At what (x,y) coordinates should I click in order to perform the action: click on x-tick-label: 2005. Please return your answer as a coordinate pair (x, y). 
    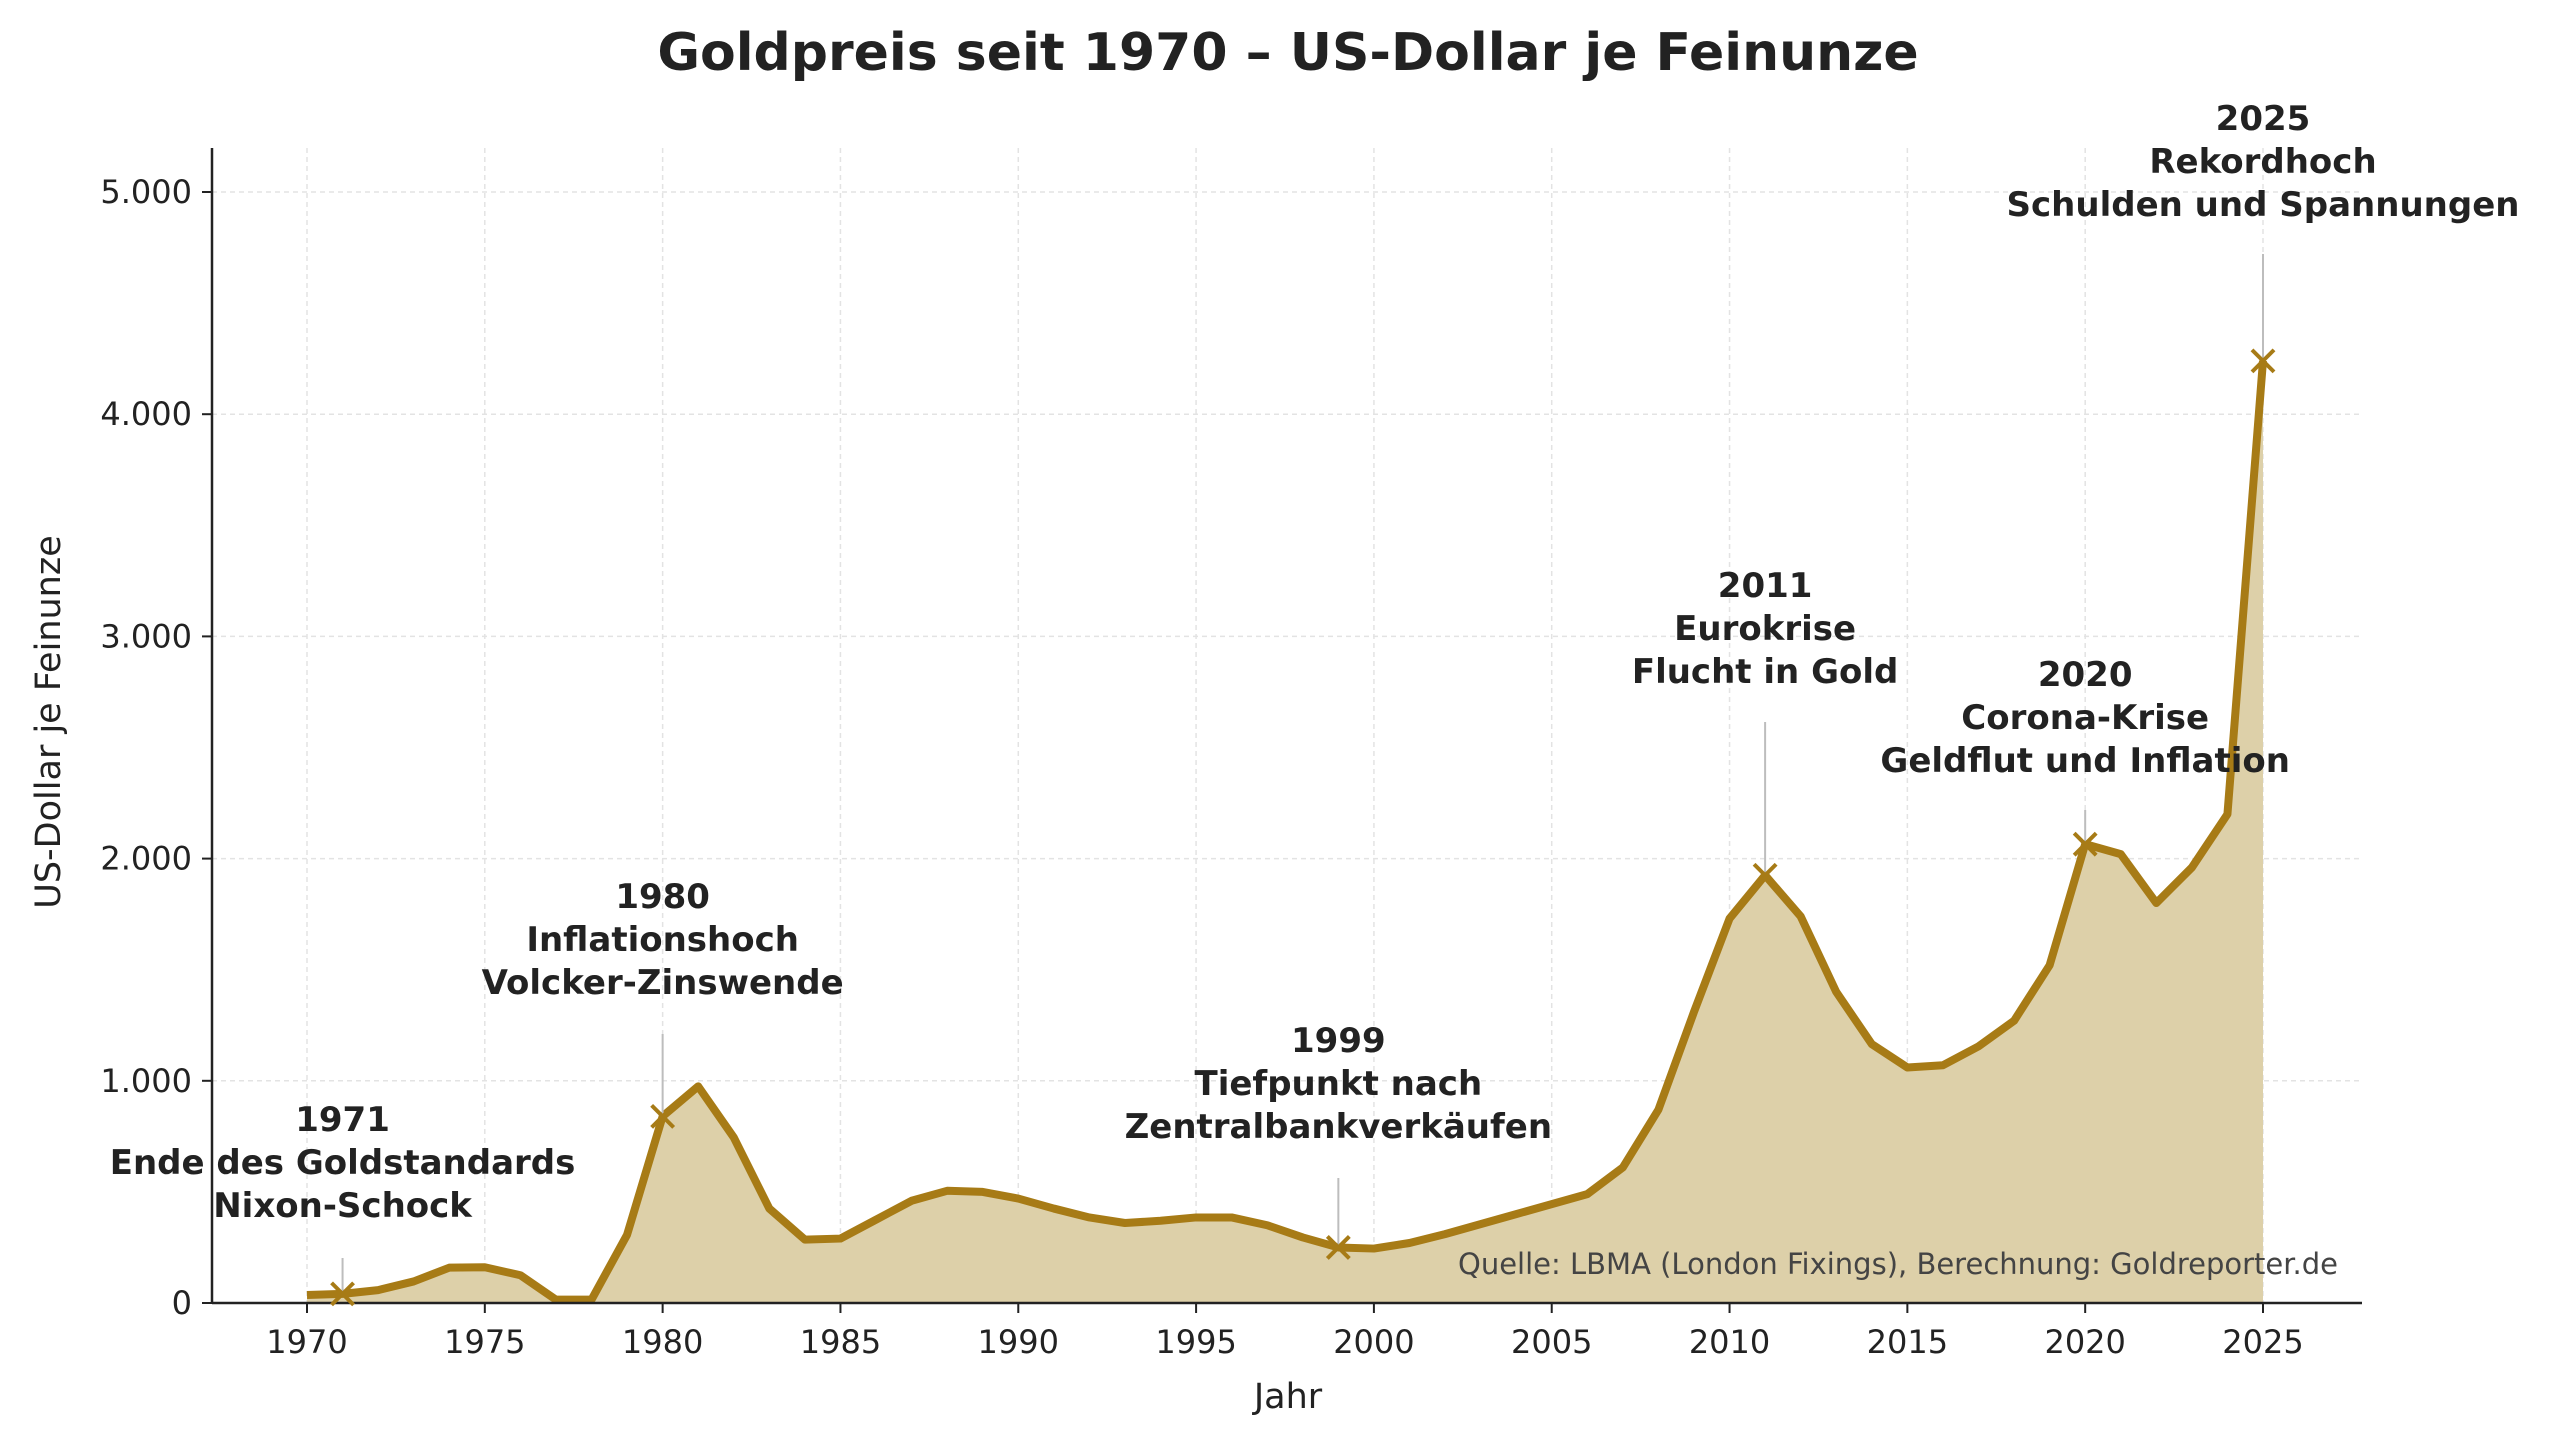
    Looking at the image, I should click on (1551, 1342).